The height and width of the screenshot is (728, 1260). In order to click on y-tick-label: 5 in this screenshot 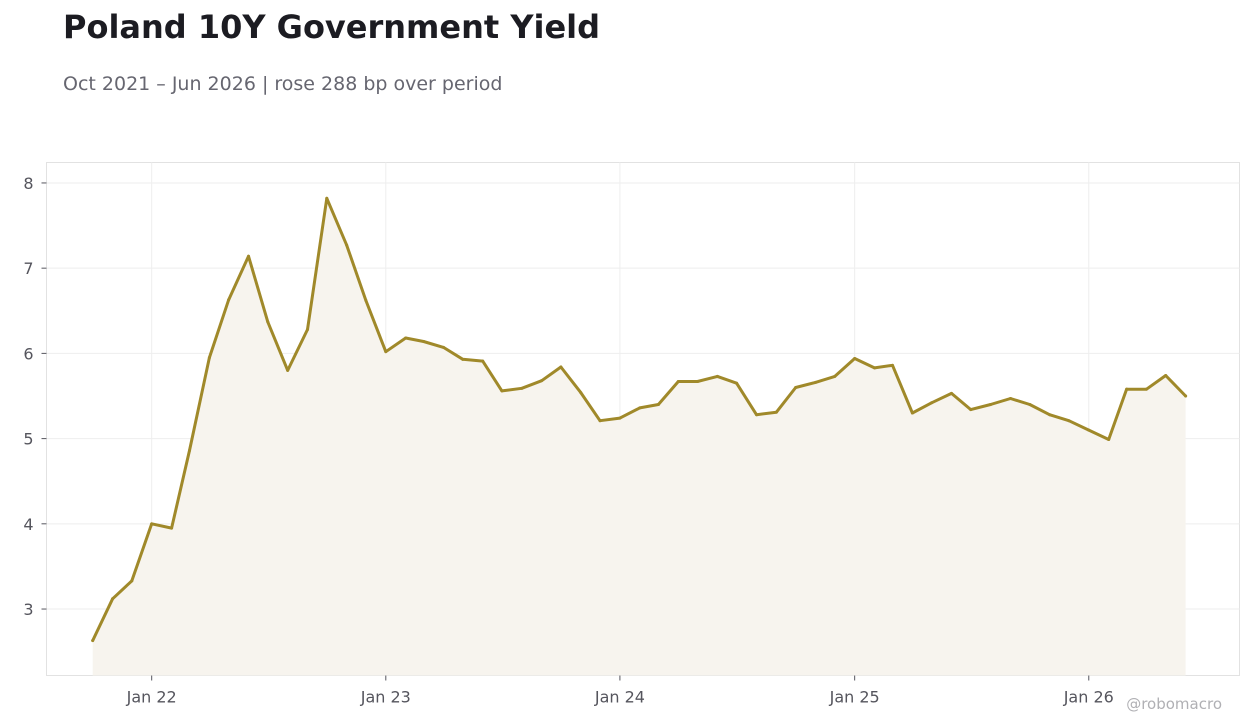, I will do `click(28, 439)`.